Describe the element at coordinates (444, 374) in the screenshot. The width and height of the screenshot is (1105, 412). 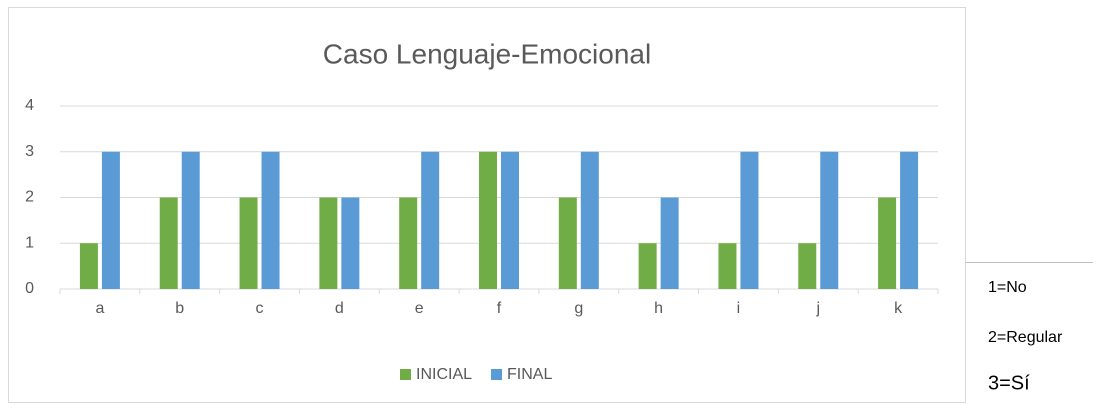
I see `legend-label: INICIAL` at that location.